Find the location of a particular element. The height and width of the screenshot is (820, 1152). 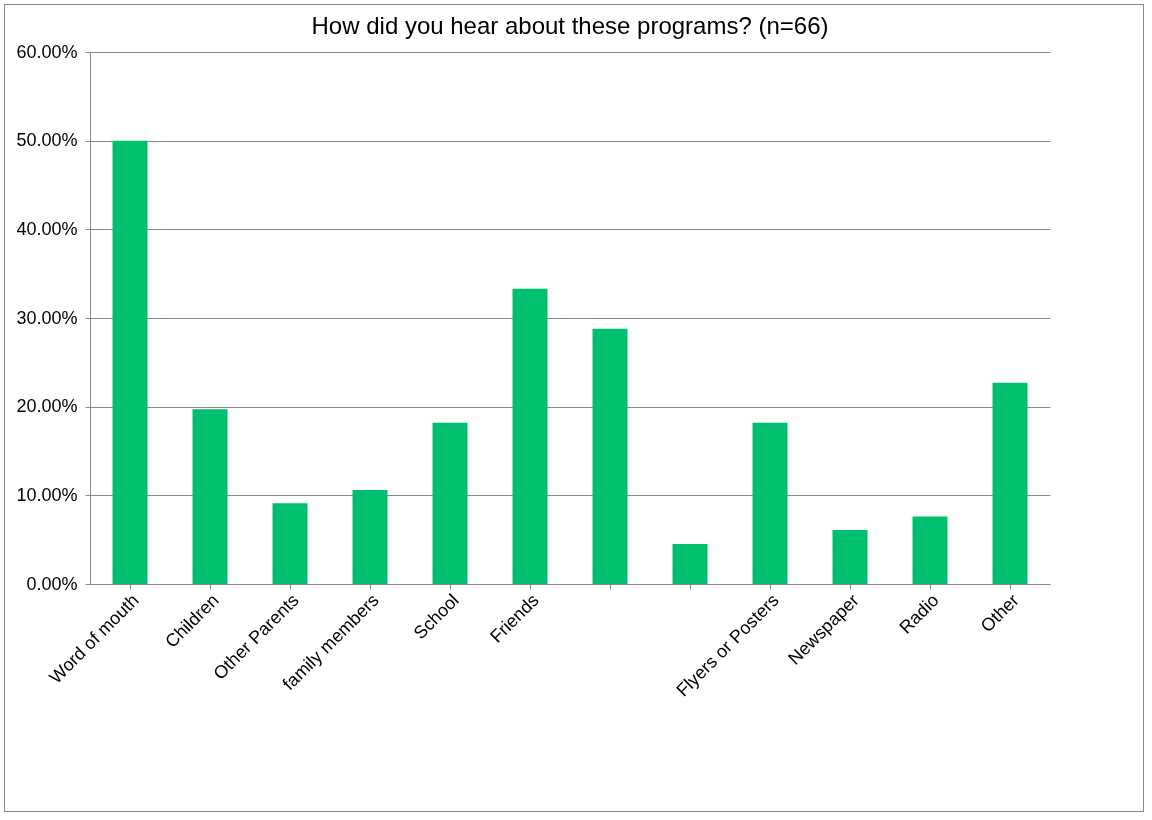

y-tick-label: 50.00% is located at coordinates (47, 140).